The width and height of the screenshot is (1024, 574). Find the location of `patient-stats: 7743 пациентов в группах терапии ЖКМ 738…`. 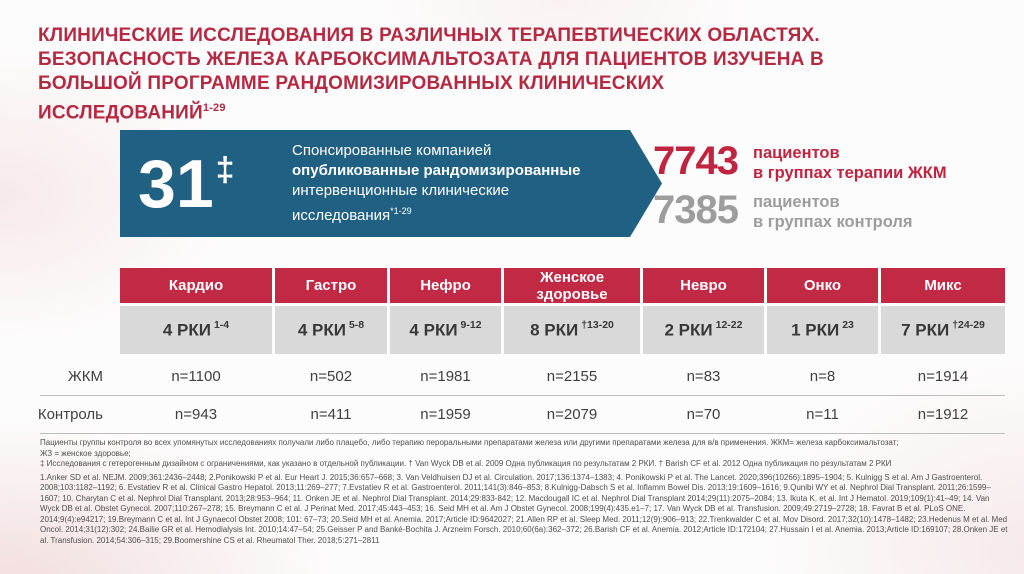

patient-stats: 7743 пациентов в группах терапии ЖКМ 738… is located at coordinates (833, 186).